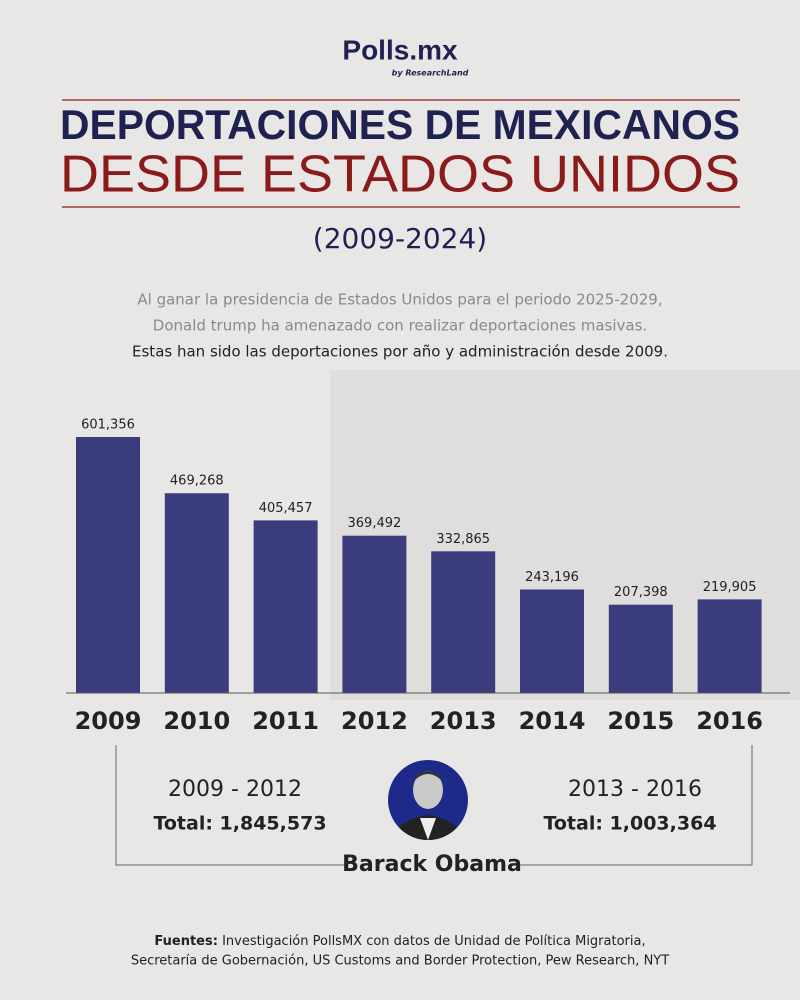 Image resolution: width=800 pixels, height=1000 pixels. I want to click on value-label: 469,268, so click(197, 481).